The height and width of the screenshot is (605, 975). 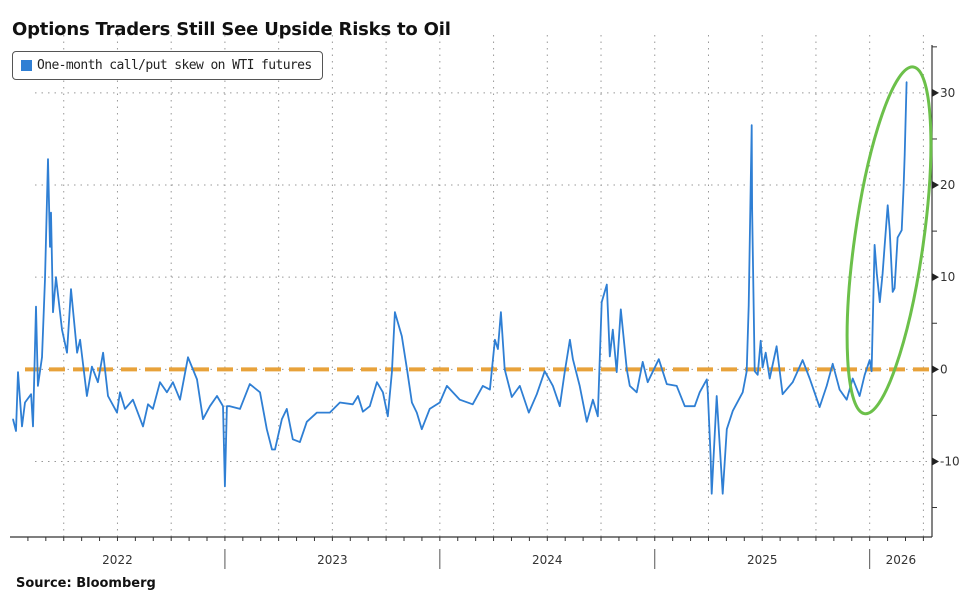 I want to click on legend: One-month call/put skew on WTI futures, so click(x=167, y=65).